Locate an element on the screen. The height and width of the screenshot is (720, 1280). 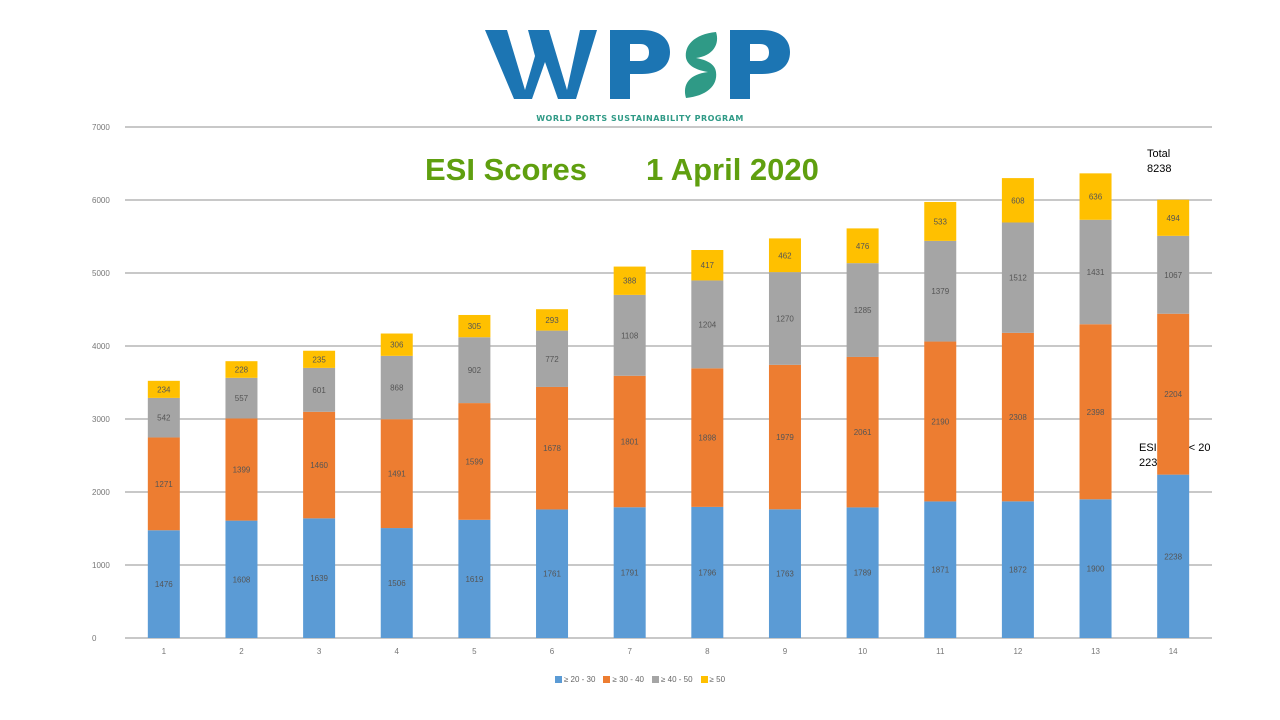
y-tick-label: 6000 is located at coordinates (101, 200).